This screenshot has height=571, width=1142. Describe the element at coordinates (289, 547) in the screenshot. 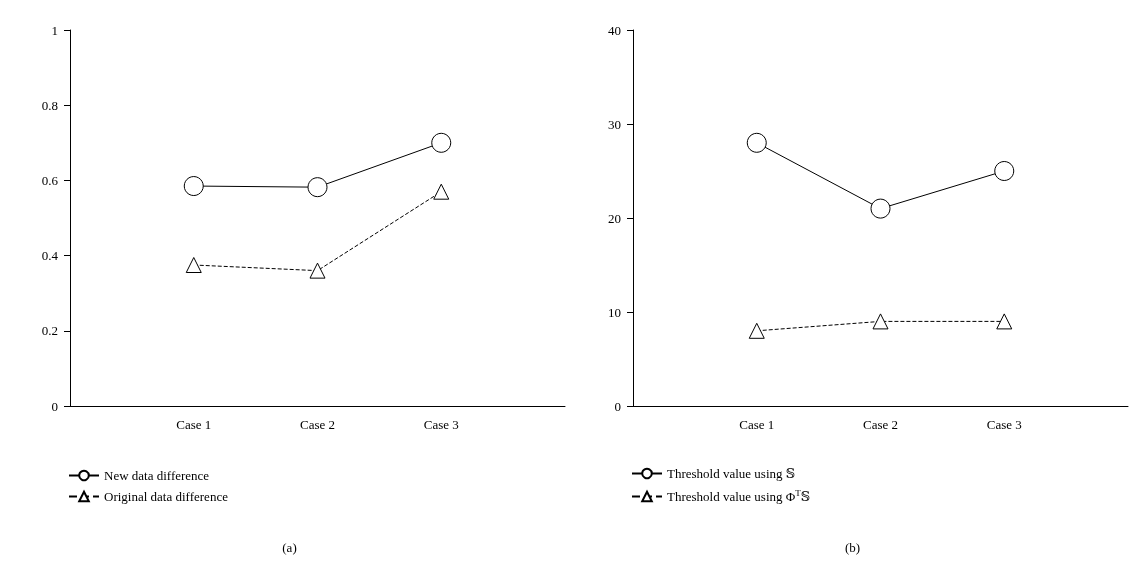

I see `text: (a)` at that location.